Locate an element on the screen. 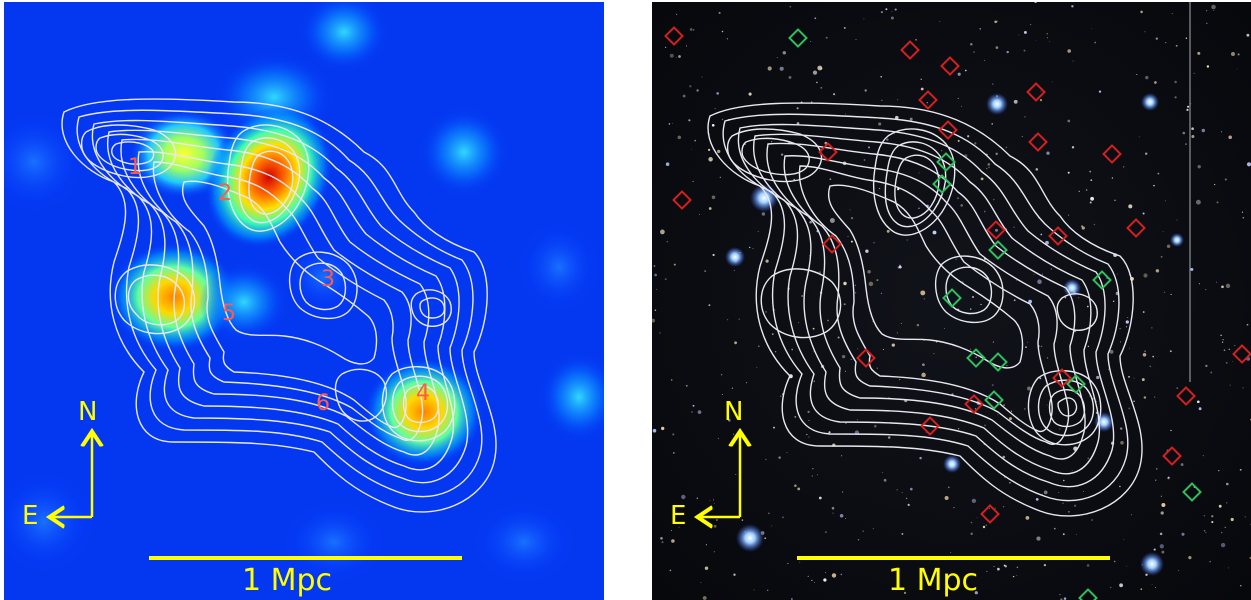 The height and width of the screenshot is (600, 1251). compass-east-label: E is located at coordinates (30, 516).